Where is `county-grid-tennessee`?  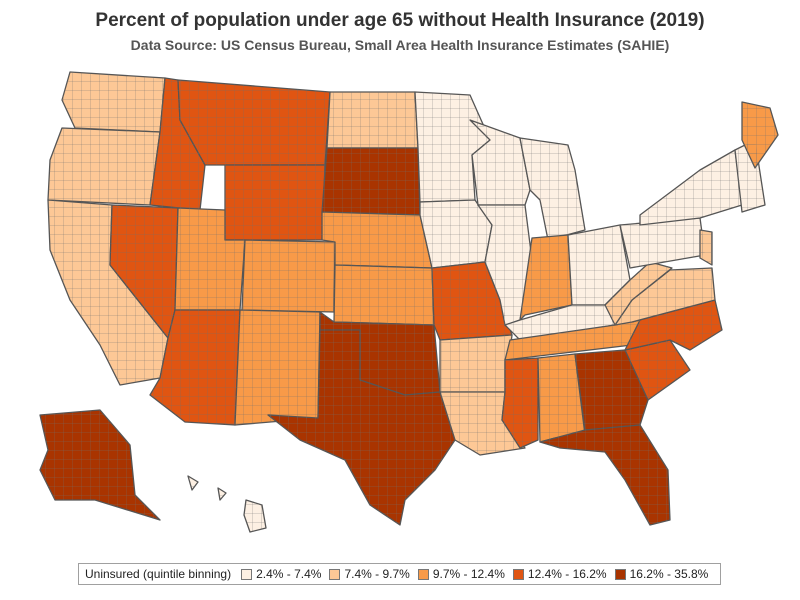
county-grid-tennessee is located at coordinates (572, 340).